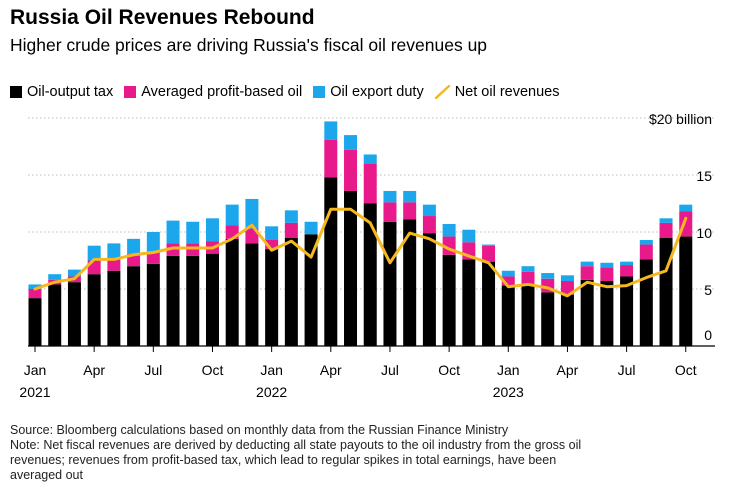 The height and width of the screenshot is (493, 740). What do you see at coordinates (704, 176) in the screenshot?
I see `y-tick-label-15: 15` at bounding box center [704, 176].